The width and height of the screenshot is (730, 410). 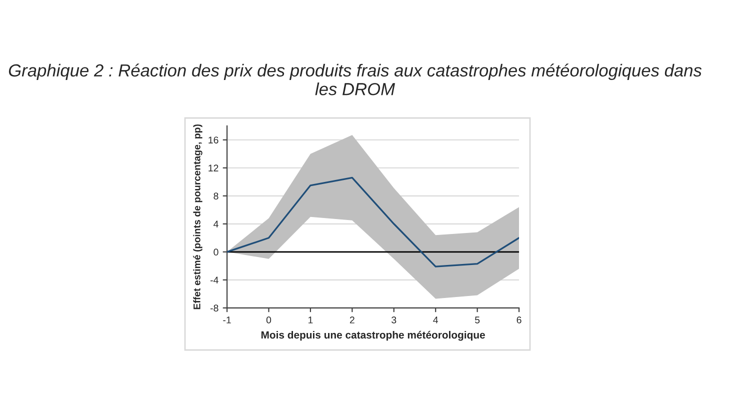 What do you see at coordinates (216, 252) in the screenshot?
I see `y-tick-label: 0` at bounding box center [216, 252].